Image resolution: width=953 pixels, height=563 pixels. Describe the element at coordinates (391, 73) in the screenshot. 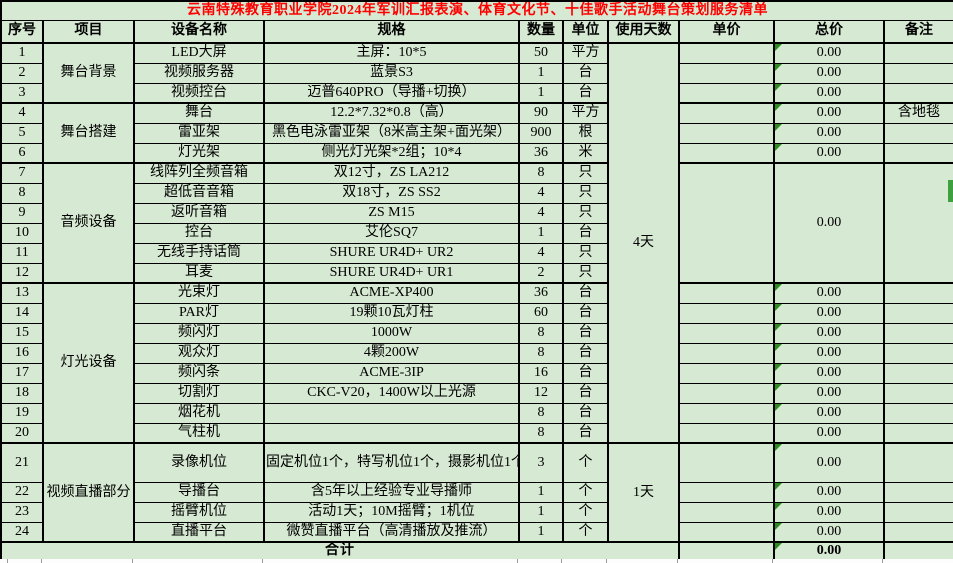

I see `cell-spec: 蓝景S3` at that location.